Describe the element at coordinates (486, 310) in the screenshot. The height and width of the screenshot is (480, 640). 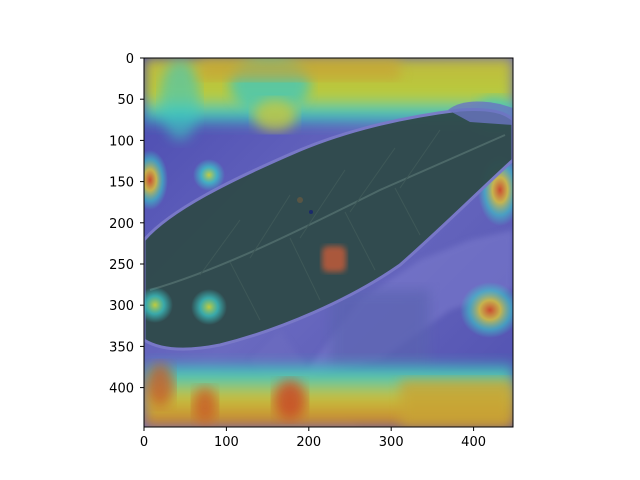
I see `right-lower-hot-spot` at that location.